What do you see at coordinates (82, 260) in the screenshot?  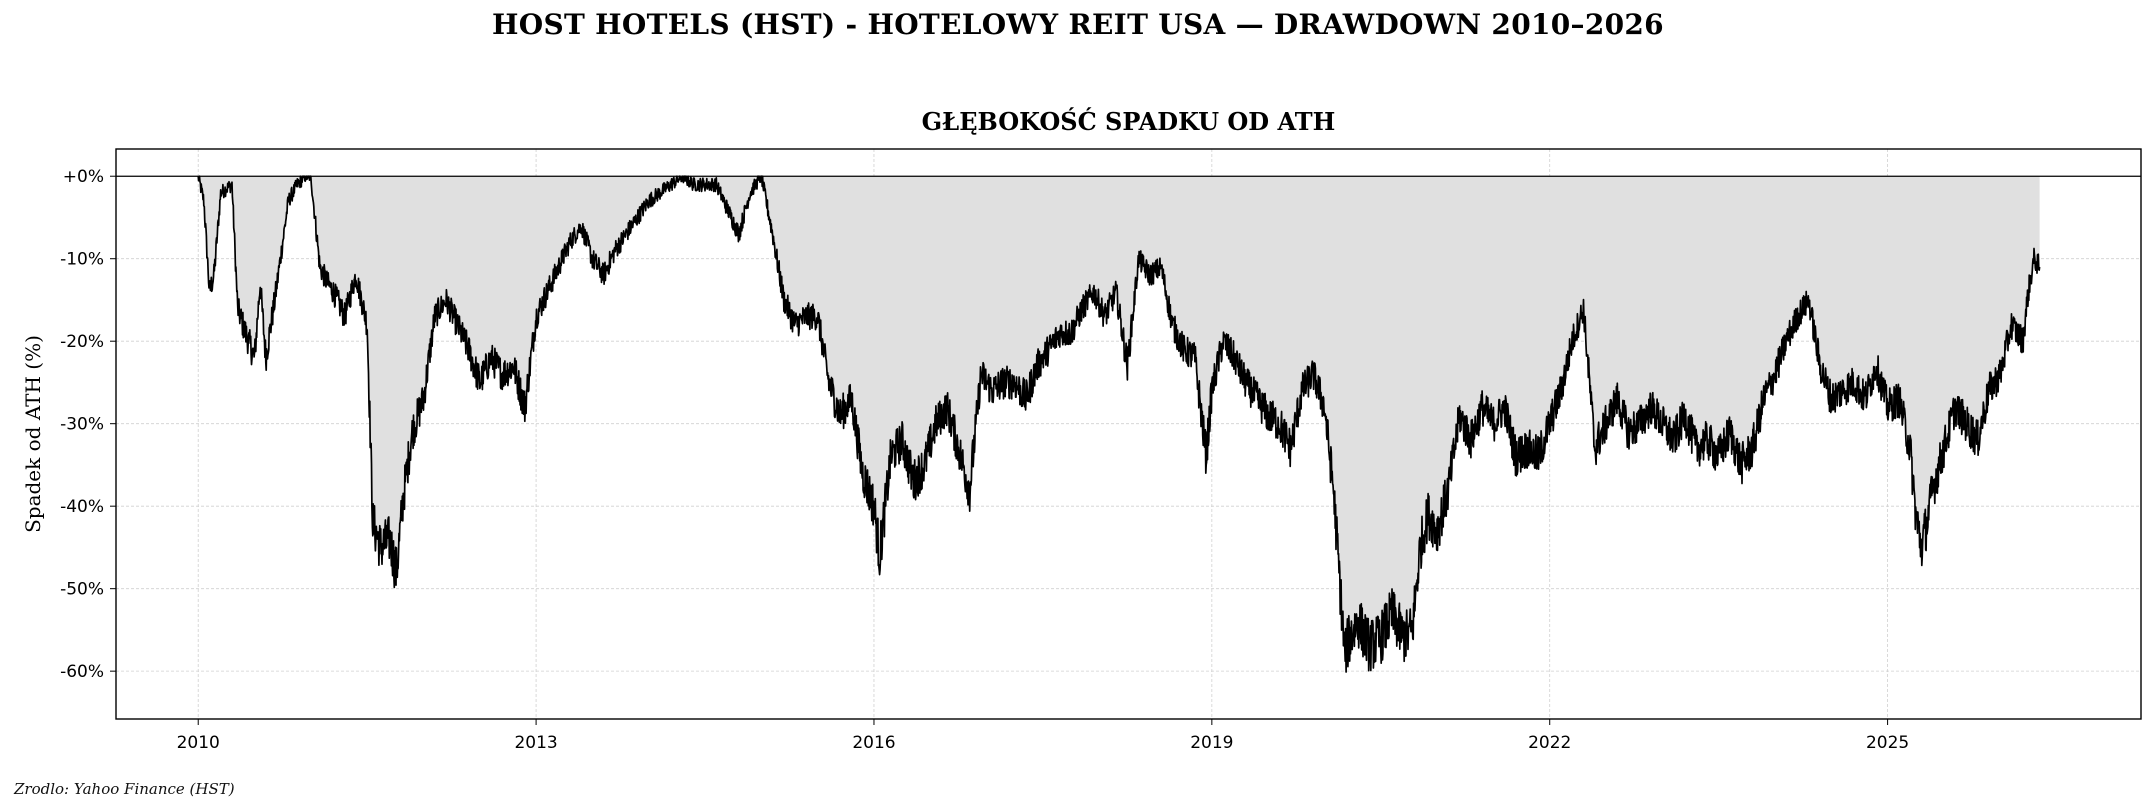 I see `y-tick-label: -10%` at bounding box center [82, 260].